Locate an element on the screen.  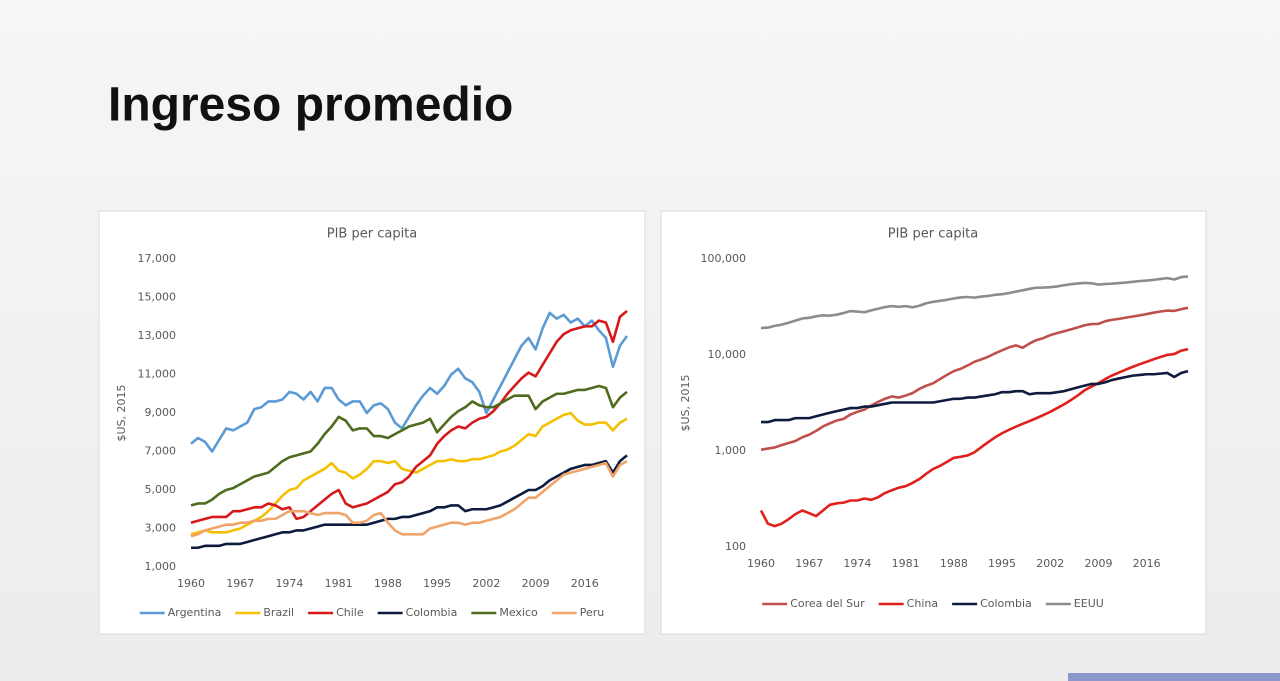
legend-item: Corea del Sur is located at coordinates (813, 603).